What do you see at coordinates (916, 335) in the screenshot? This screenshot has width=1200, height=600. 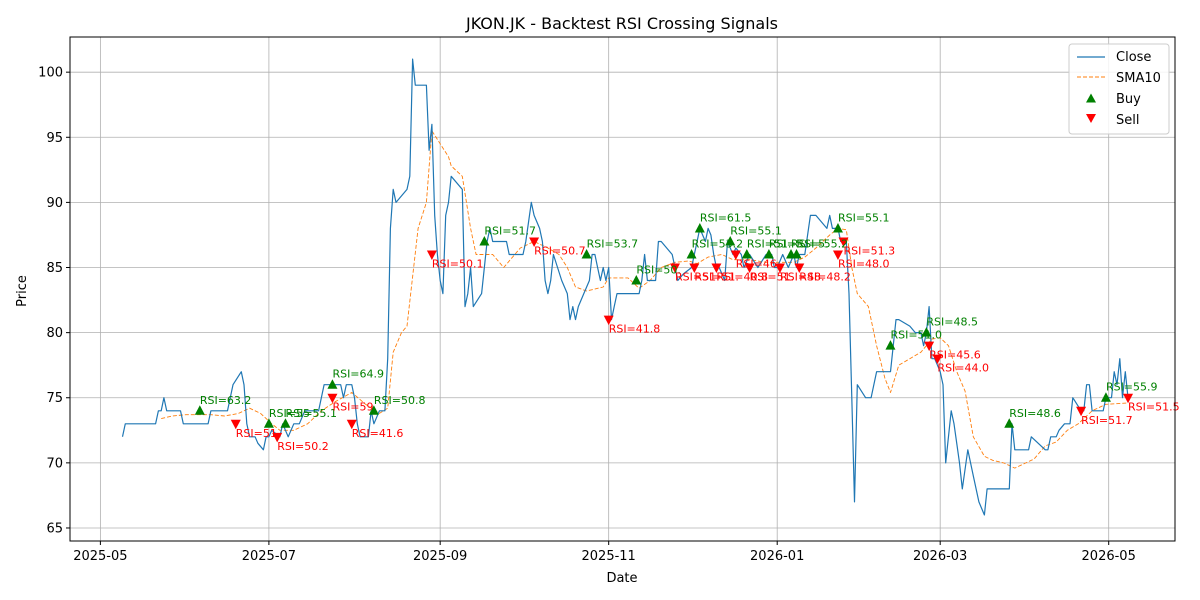 I see `buy-annotation: RSI=51.0` at bounding box center [916, 335].